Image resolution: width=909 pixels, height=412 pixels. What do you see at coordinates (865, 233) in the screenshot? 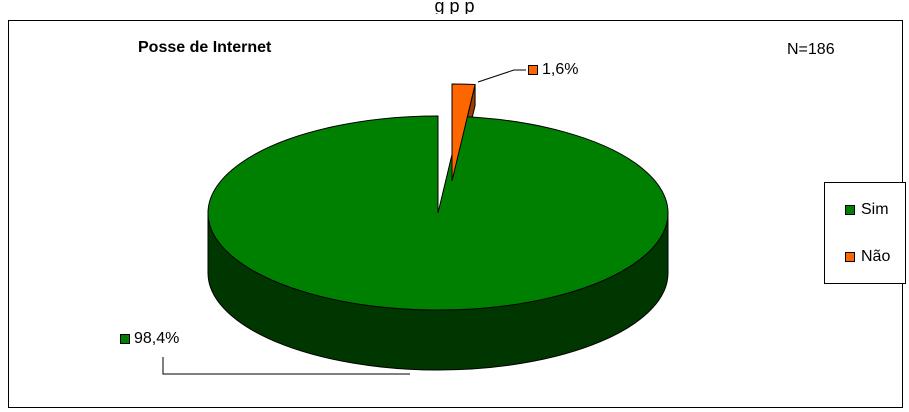
I see `chart-legend: Sim Não` at bounding box center [865, 233].